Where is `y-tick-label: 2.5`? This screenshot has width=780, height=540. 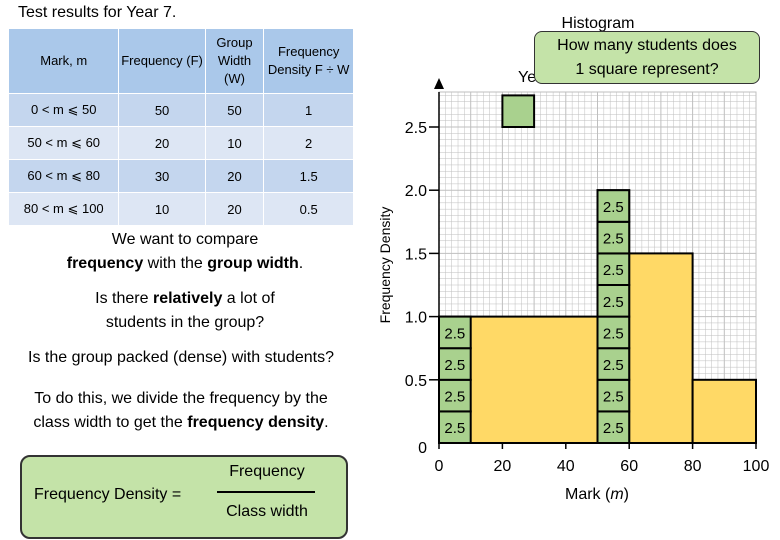 y-tick-label: 2.5 is located at coordinates (416, 128).